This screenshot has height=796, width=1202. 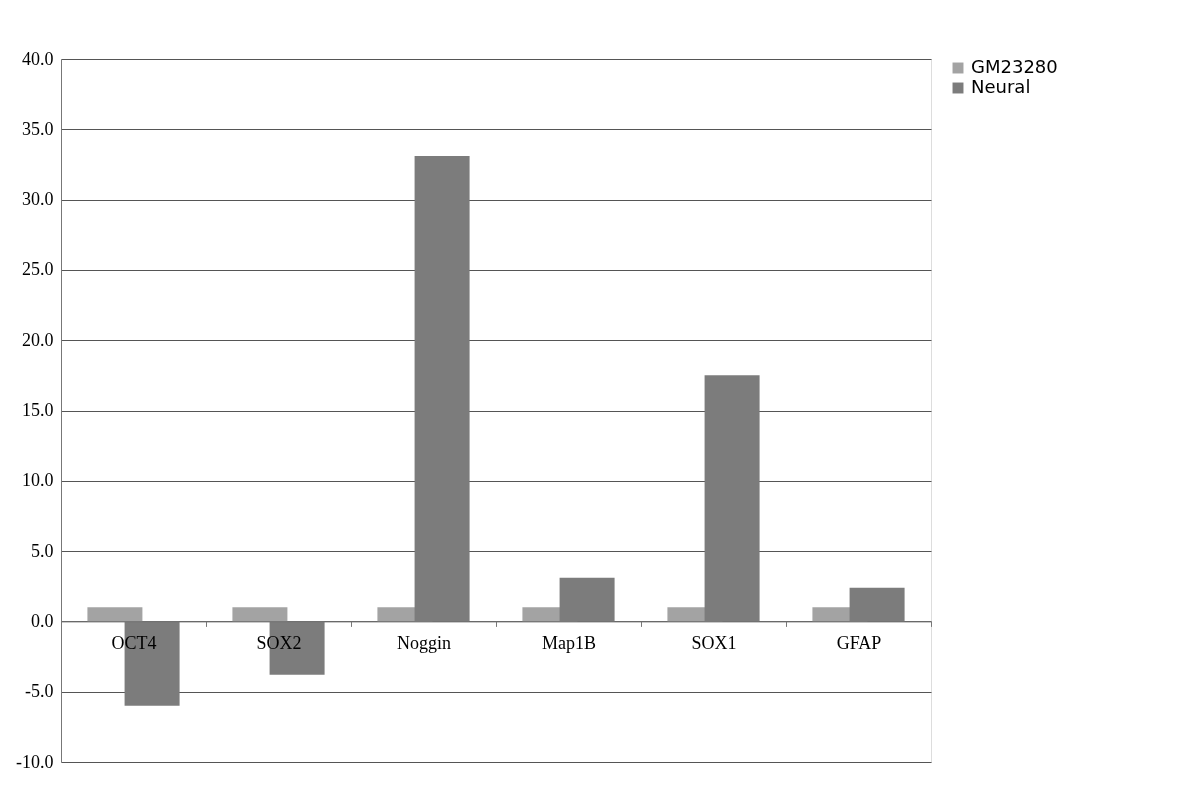 What do you see at coordinates (1014, 66) in the screenshot?
I see `legend-label: GM23280` at bounding box center [1014, 66].